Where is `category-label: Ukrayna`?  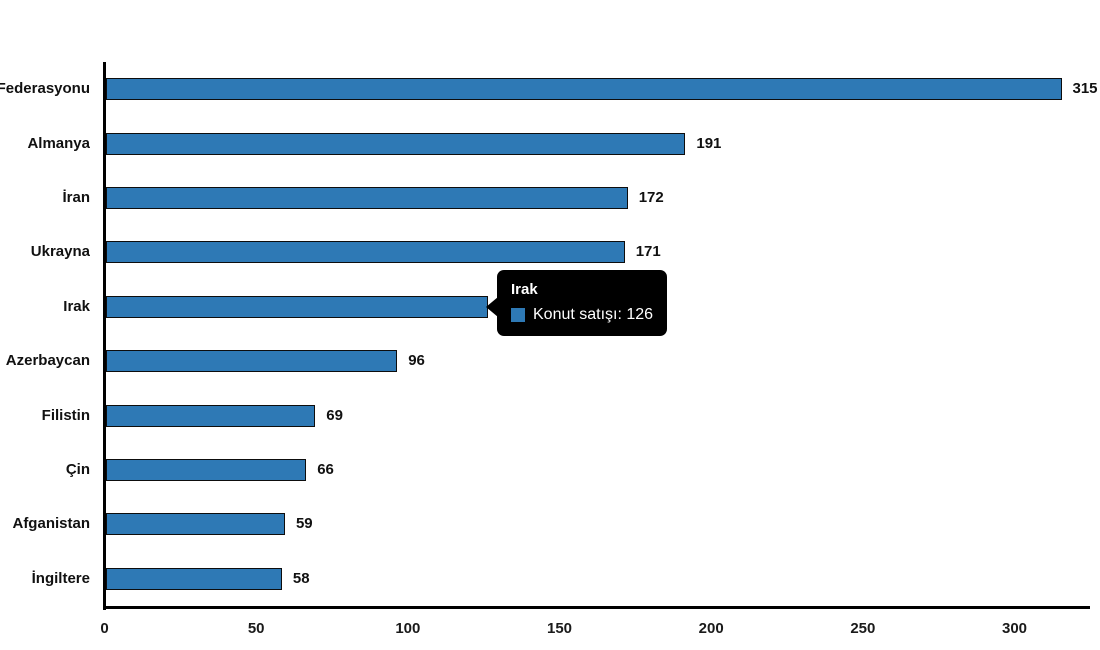
category-label: Ukrayna is located at coordinates (60, 252).